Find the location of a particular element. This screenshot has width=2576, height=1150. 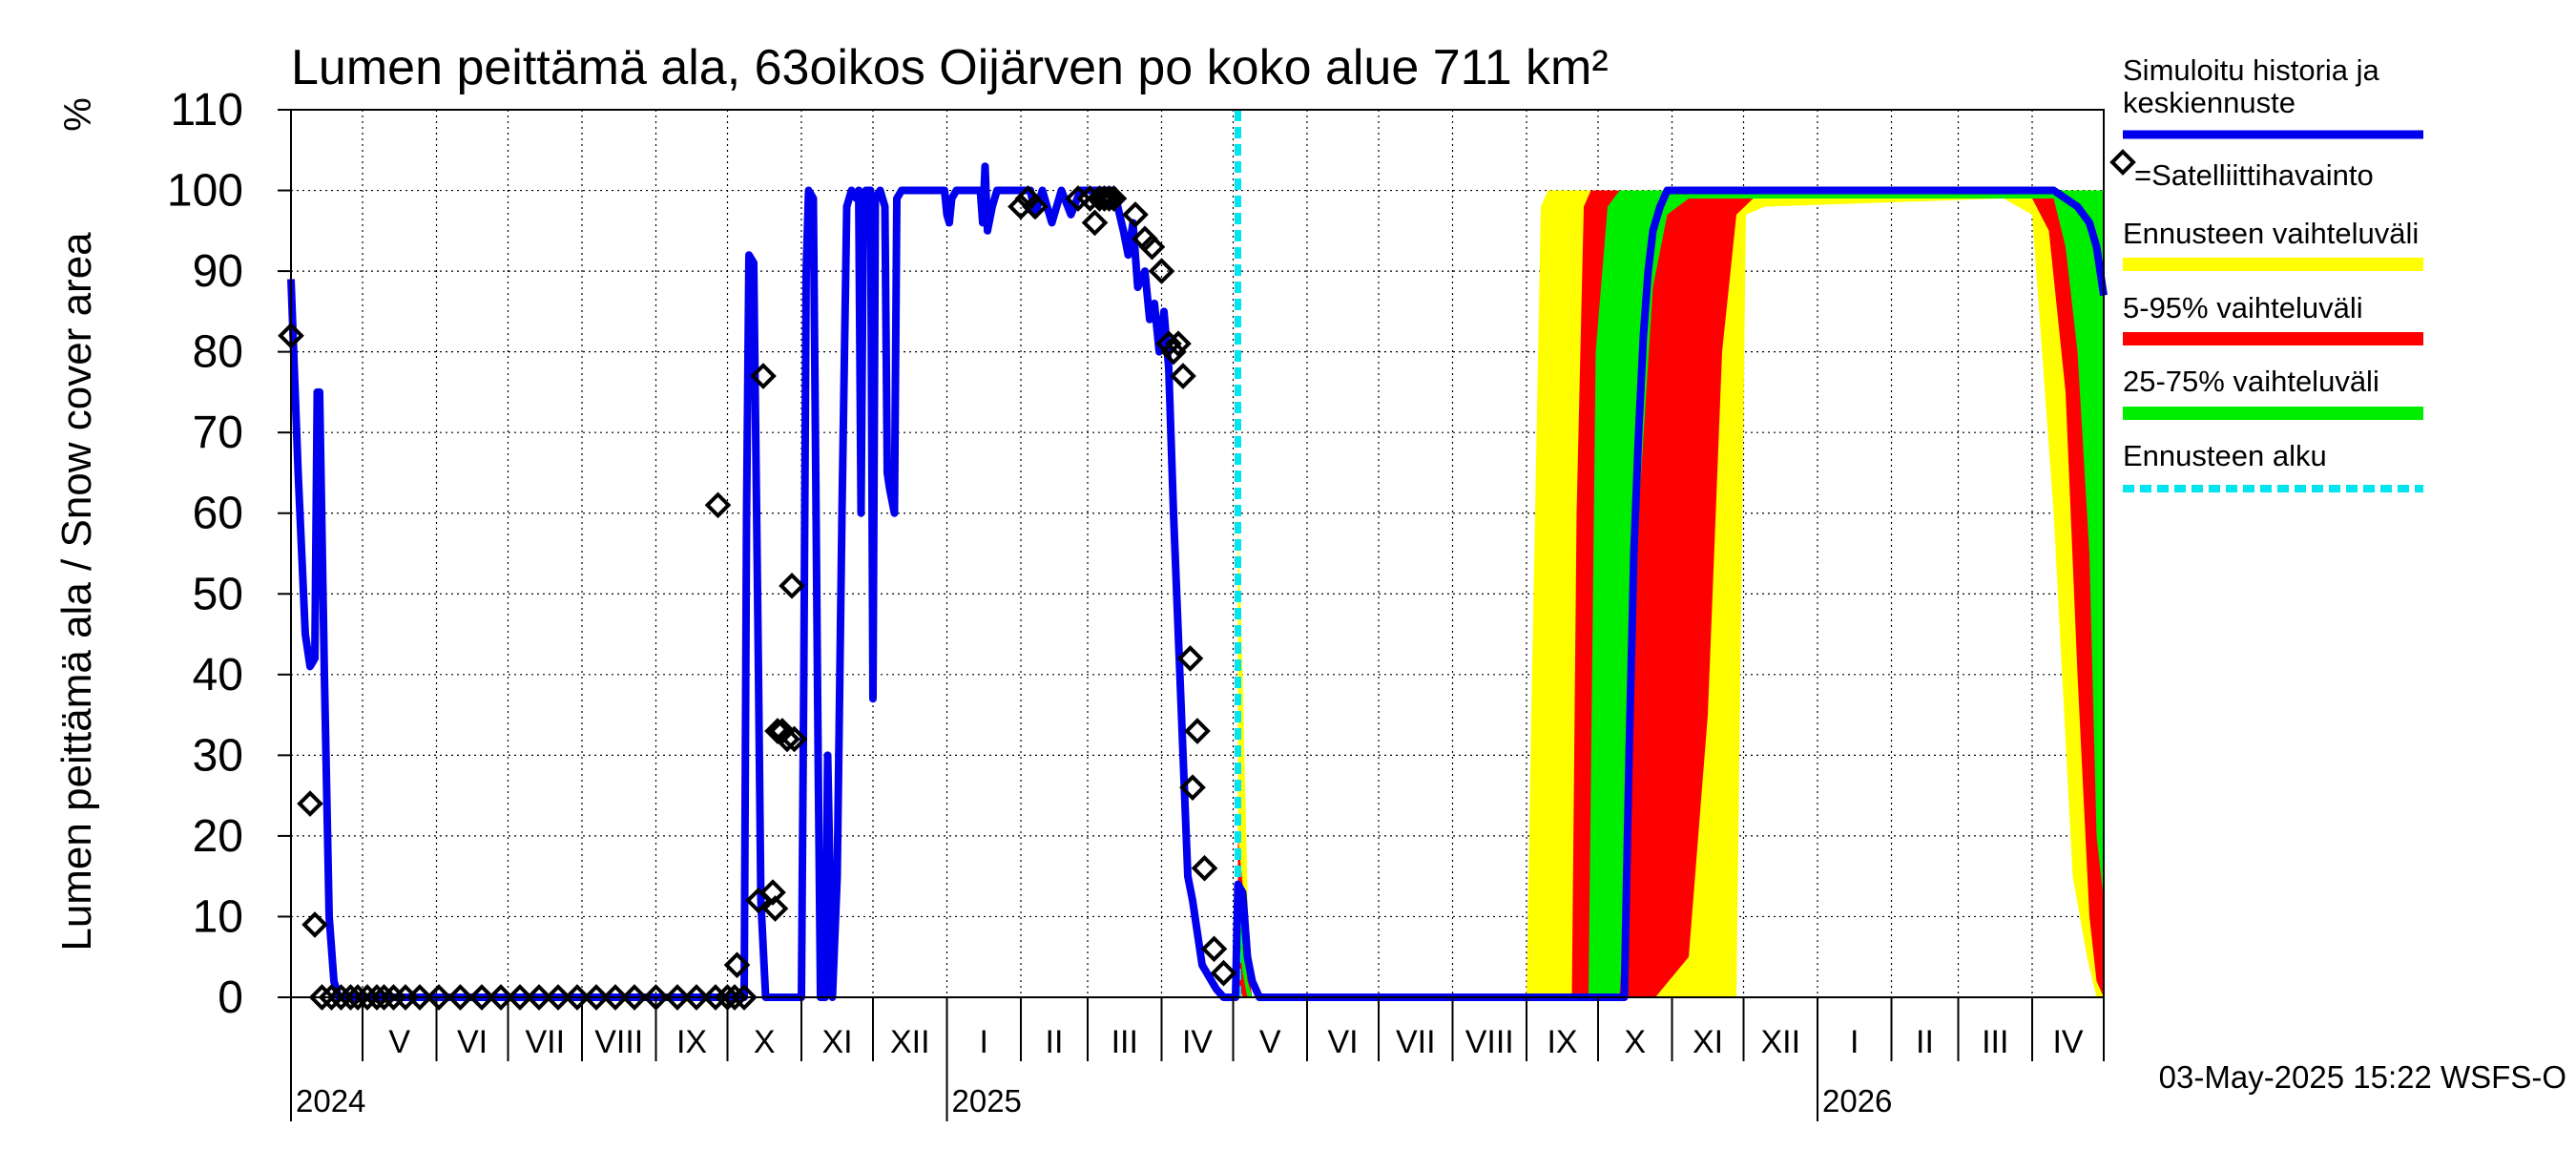

legend-label-simulated: Simuloitu historia ja keskiennuste is located at coordinates (2251, 86).